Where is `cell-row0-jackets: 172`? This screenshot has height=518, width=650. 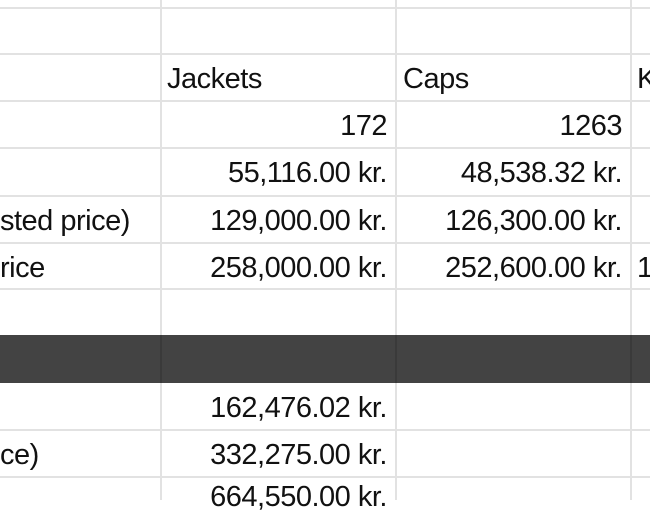 cell-row0-jackets: 172 is located at coordinates (363, 126).